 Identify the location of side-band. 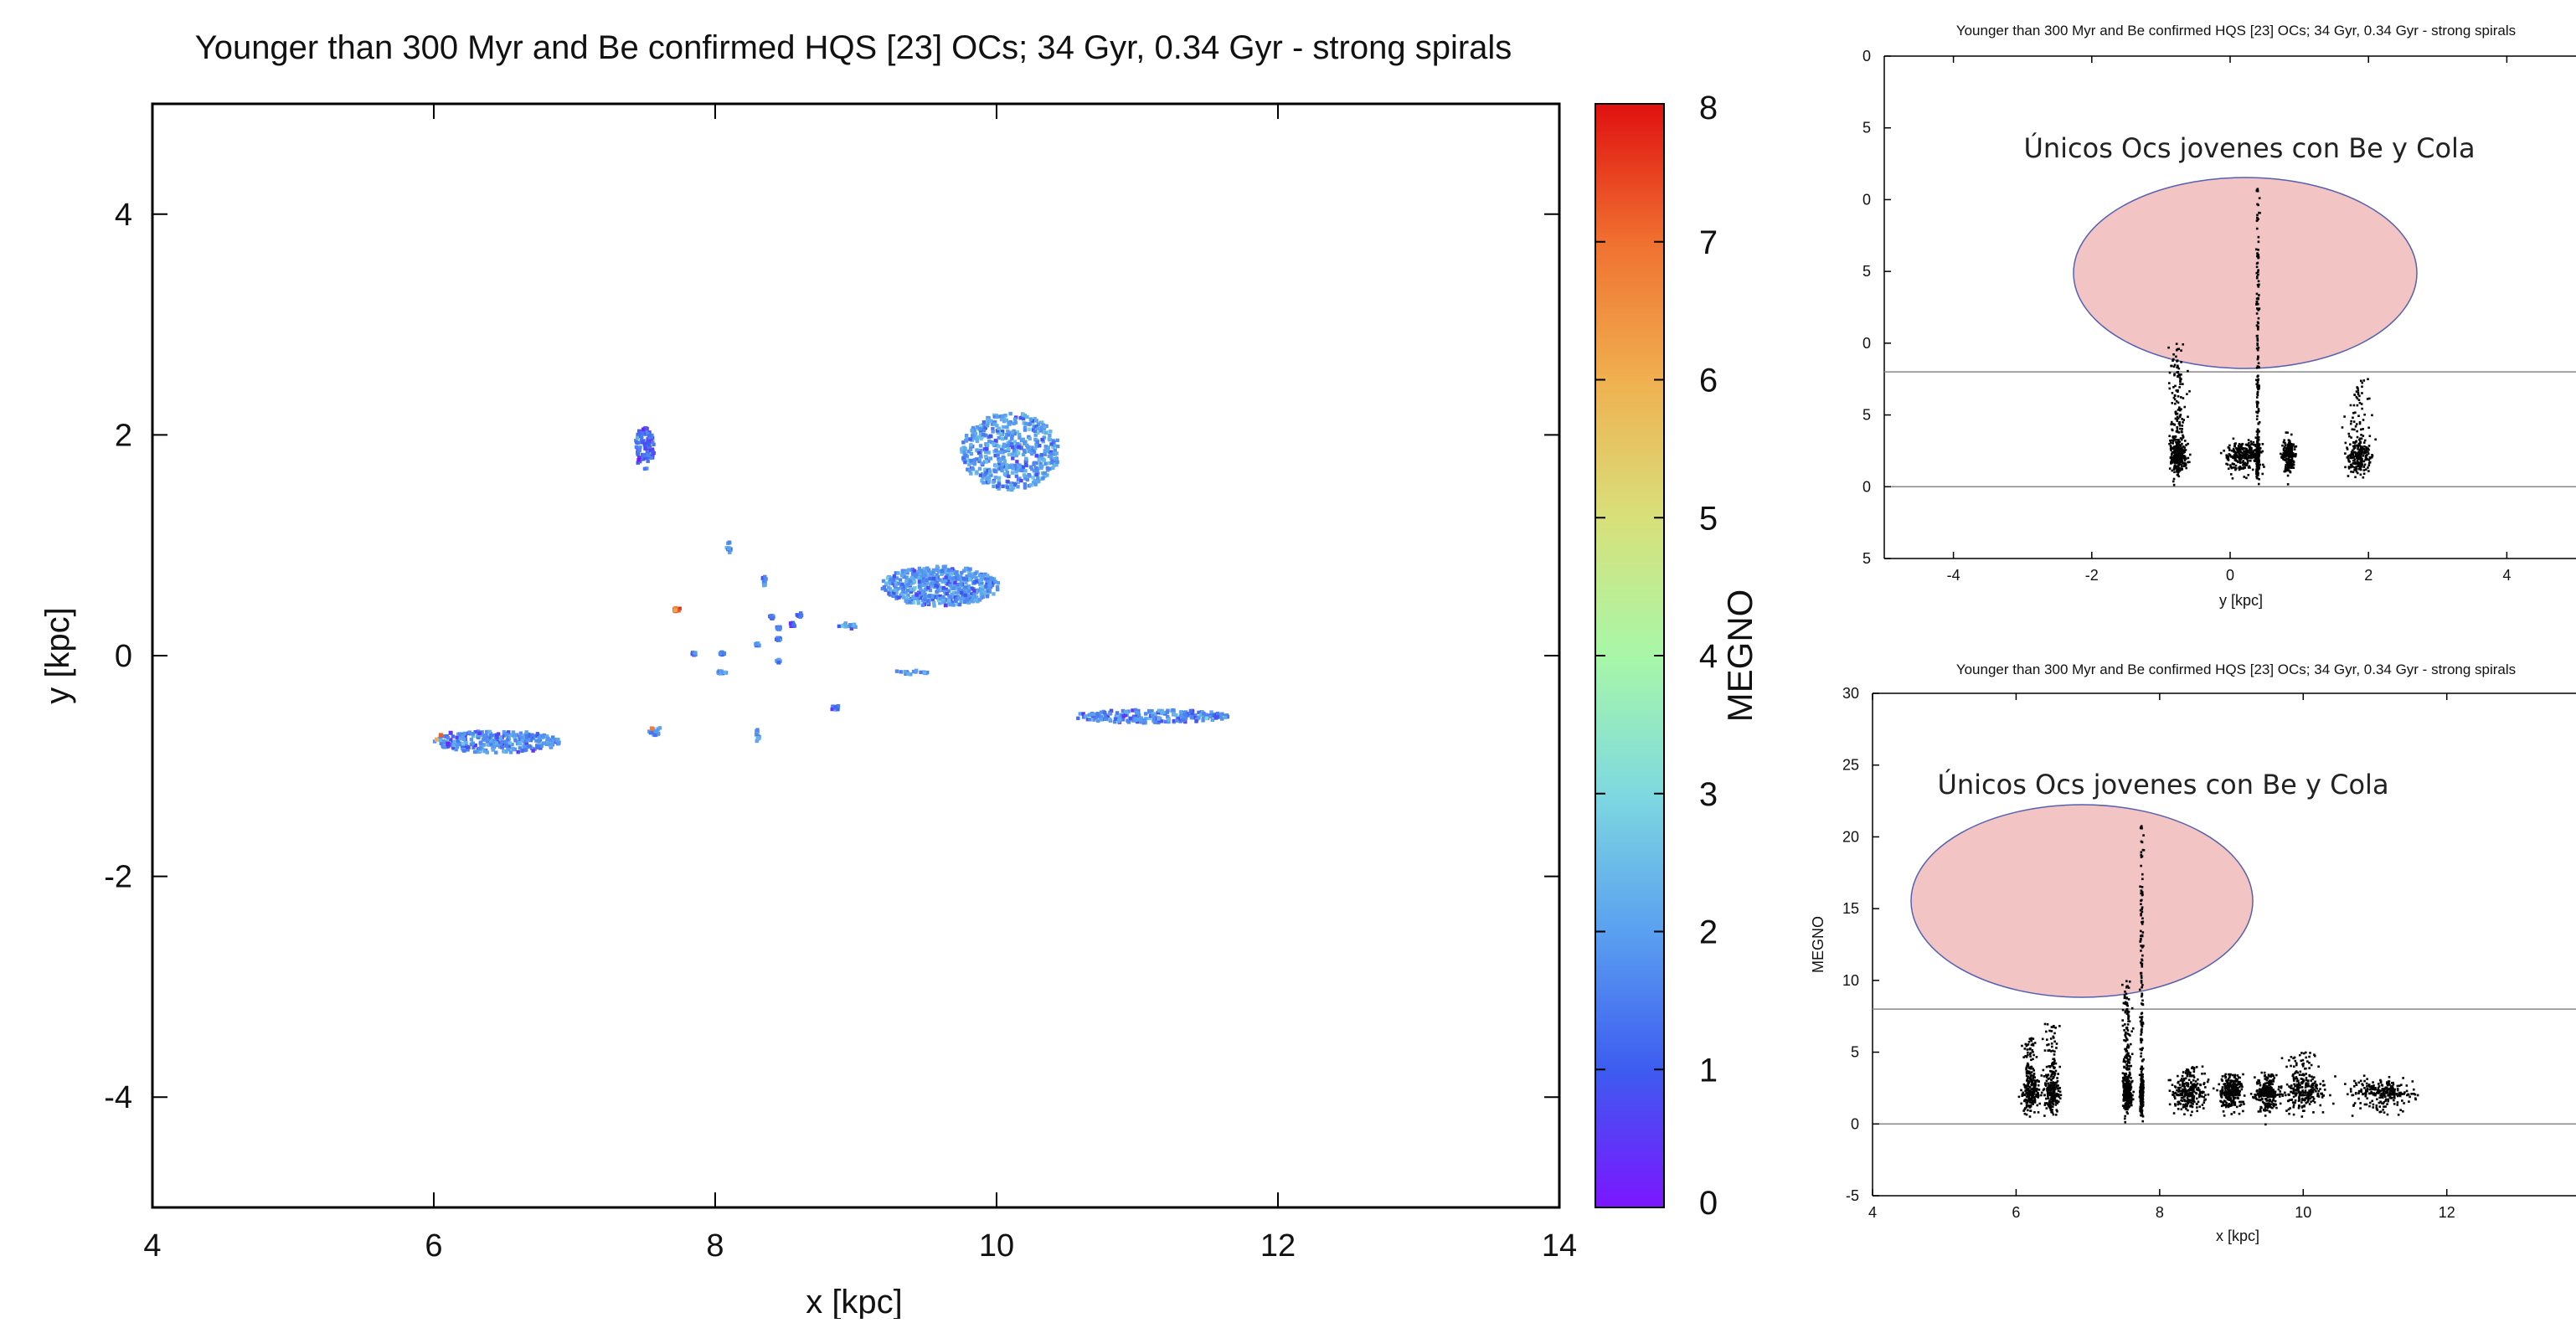
(2359, 428).